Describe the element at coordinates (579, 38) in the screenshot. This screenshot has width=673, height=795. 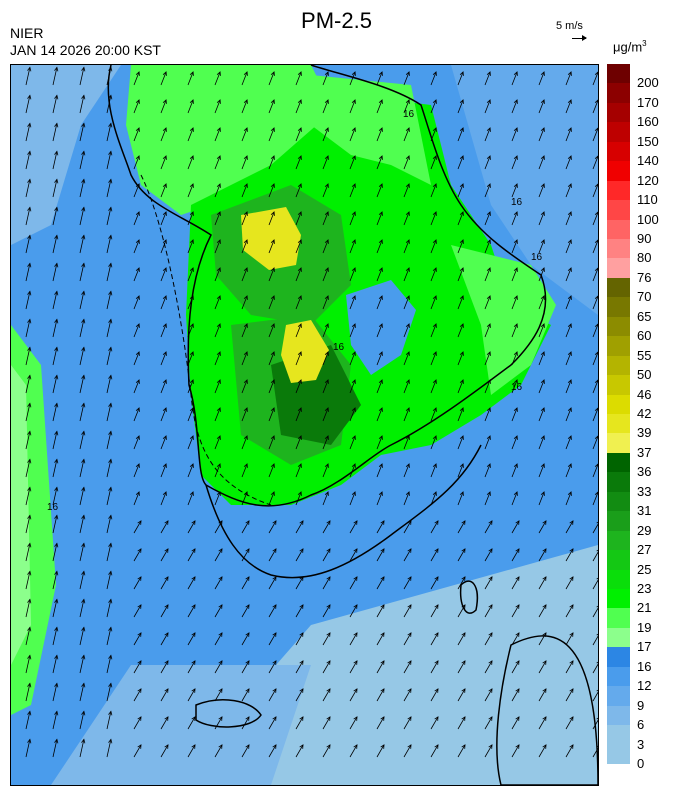
I see `wind-scale-arrow-icon` at that location.